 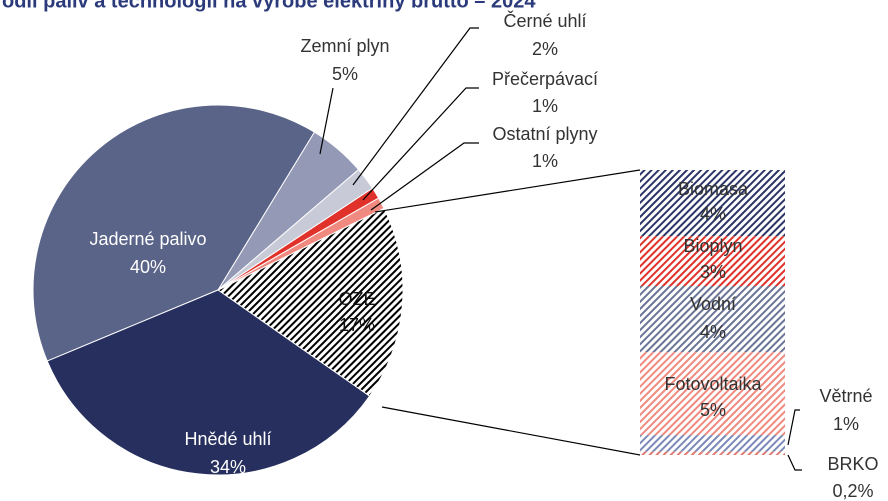 I want to click on slice-label: Ostatní plyny, so click(x=544, y=134).